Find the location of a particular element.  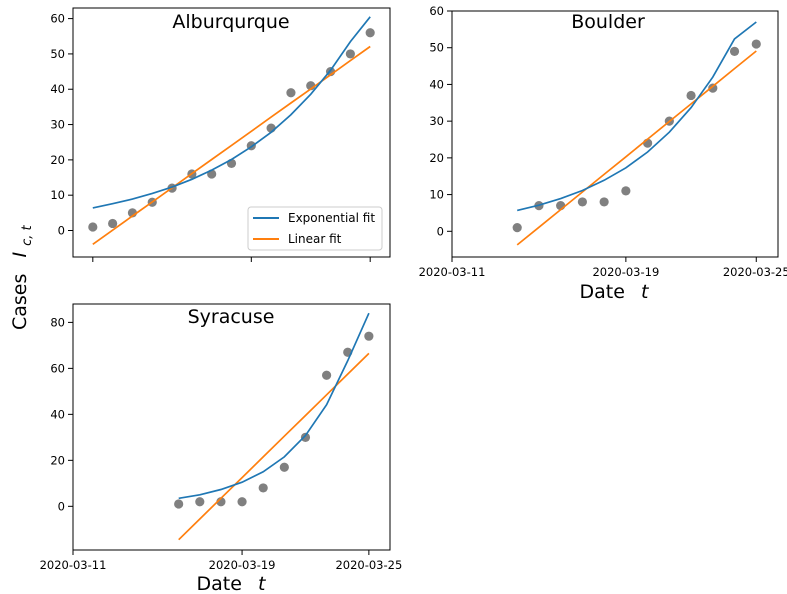

legend-box is located at coordinates (315, 228).